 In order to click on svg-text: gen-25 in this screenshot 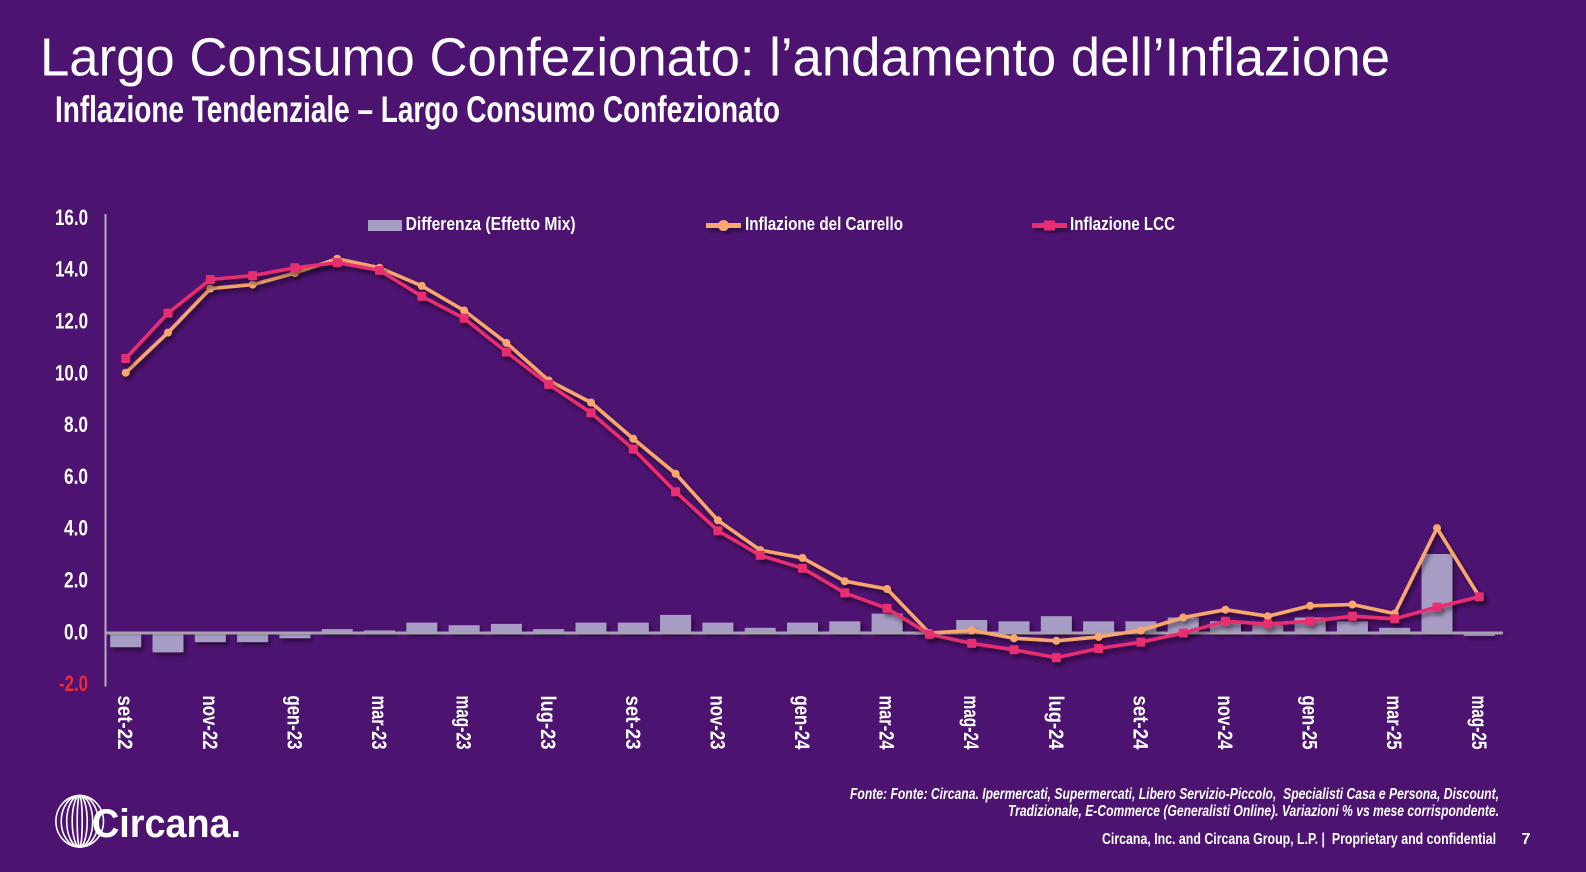, I will do `click(1309, 723)`.